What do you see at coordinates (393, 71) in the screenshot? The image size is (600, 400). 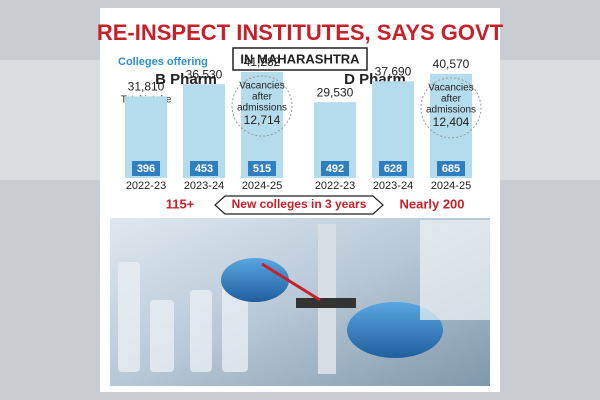 I see `value-label: 37,690` at bounding box center [393, 71].